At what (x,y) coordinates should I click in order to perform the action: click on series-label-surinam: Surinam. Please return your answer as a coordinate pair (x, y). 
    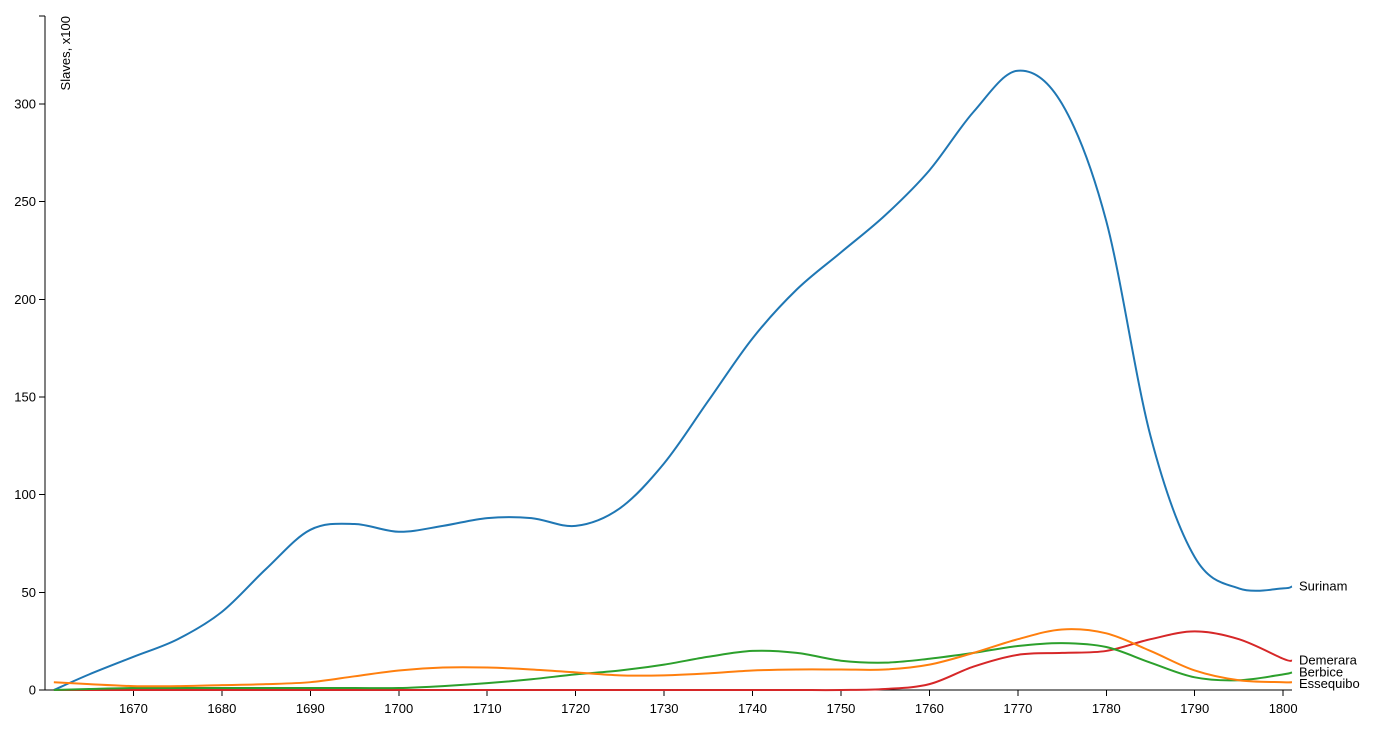
    Looking at the image, I should click on (1323, 585).